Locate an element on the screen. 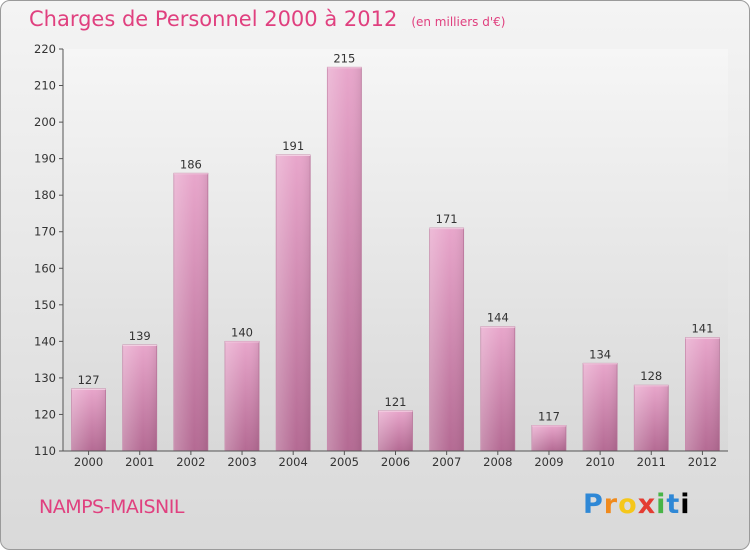 This screenshot has width=750, height=550. x-tick-label-2012: 2012 is located at coordinates (702, 462).